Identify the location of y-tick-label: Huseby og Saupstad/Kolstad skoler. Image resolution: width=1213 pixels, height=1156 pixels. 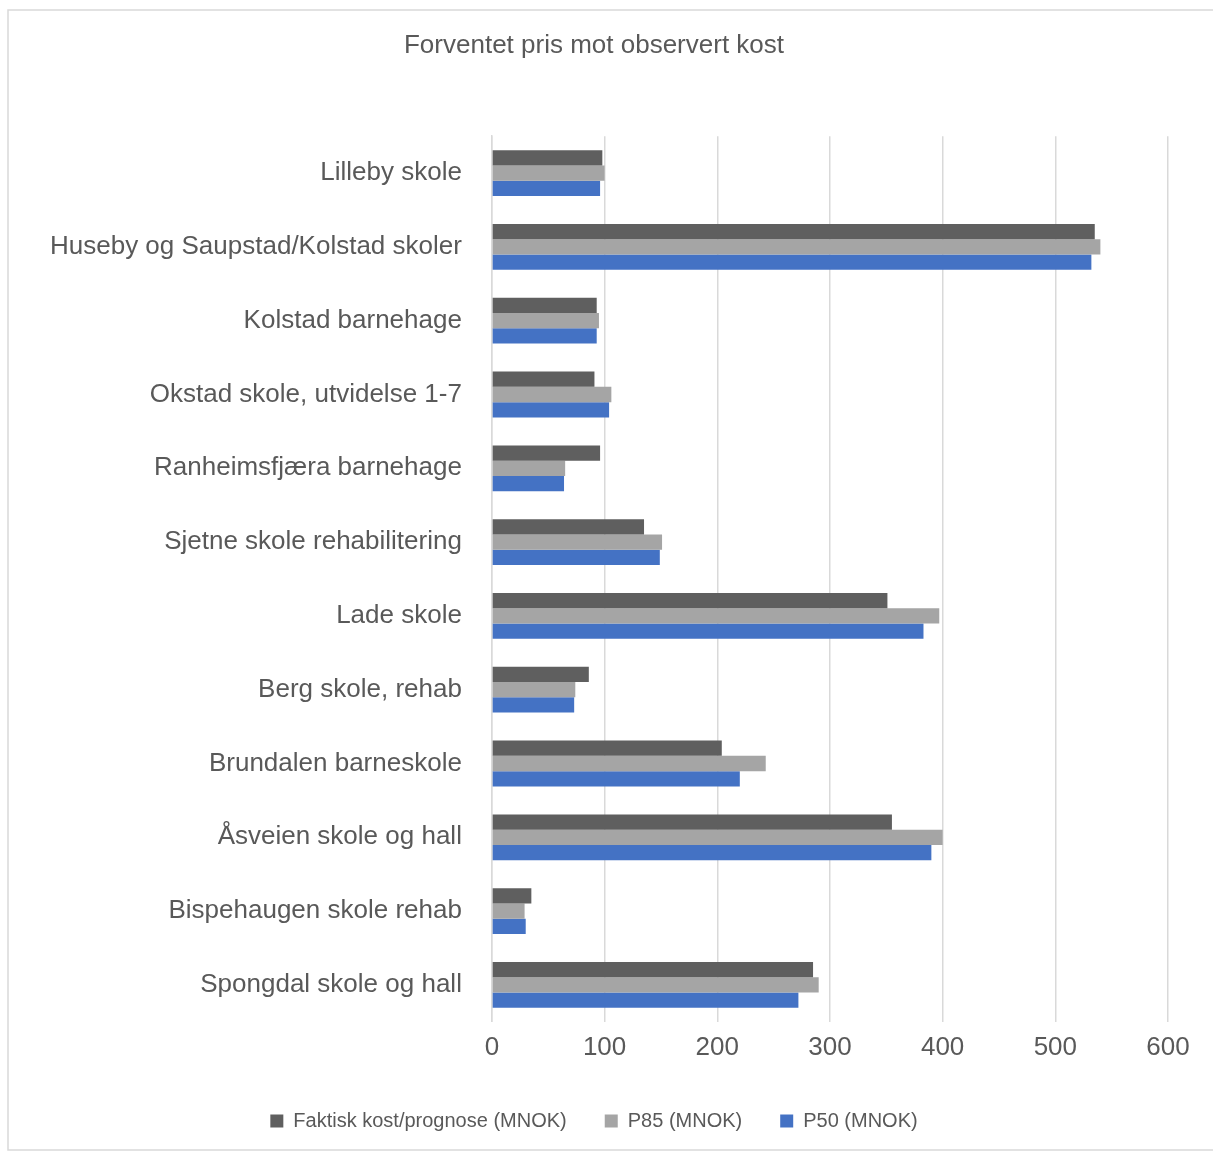
(256, 245).